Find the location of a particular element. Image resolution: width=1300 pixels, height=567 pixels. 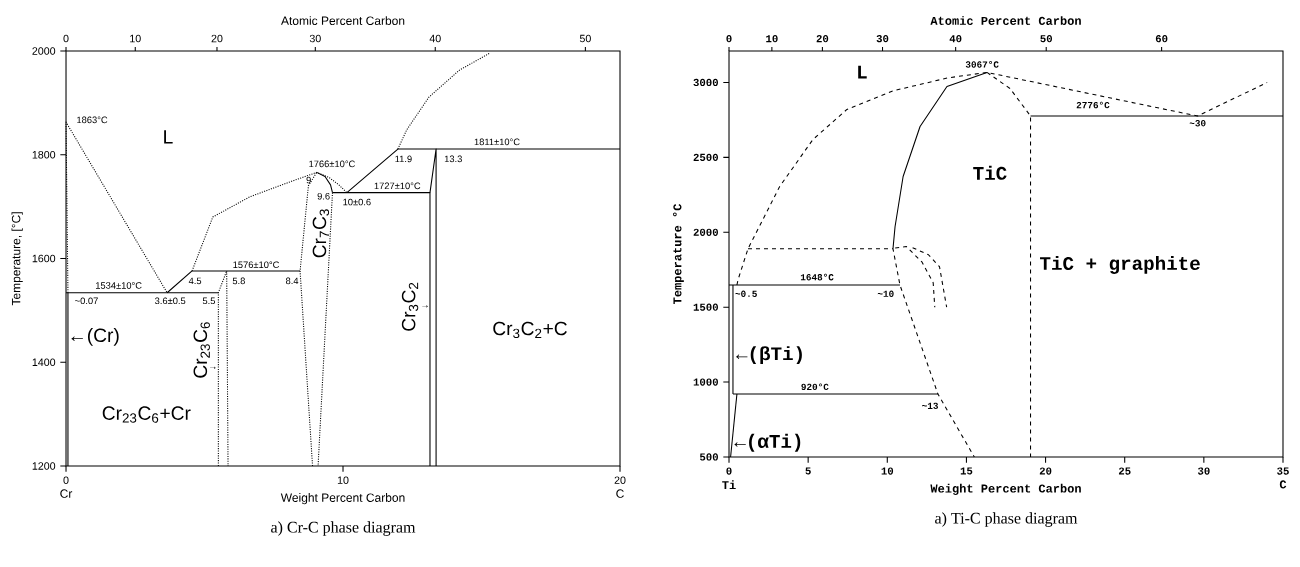

annotation: 13.3 is located at coordinates (453, 159).